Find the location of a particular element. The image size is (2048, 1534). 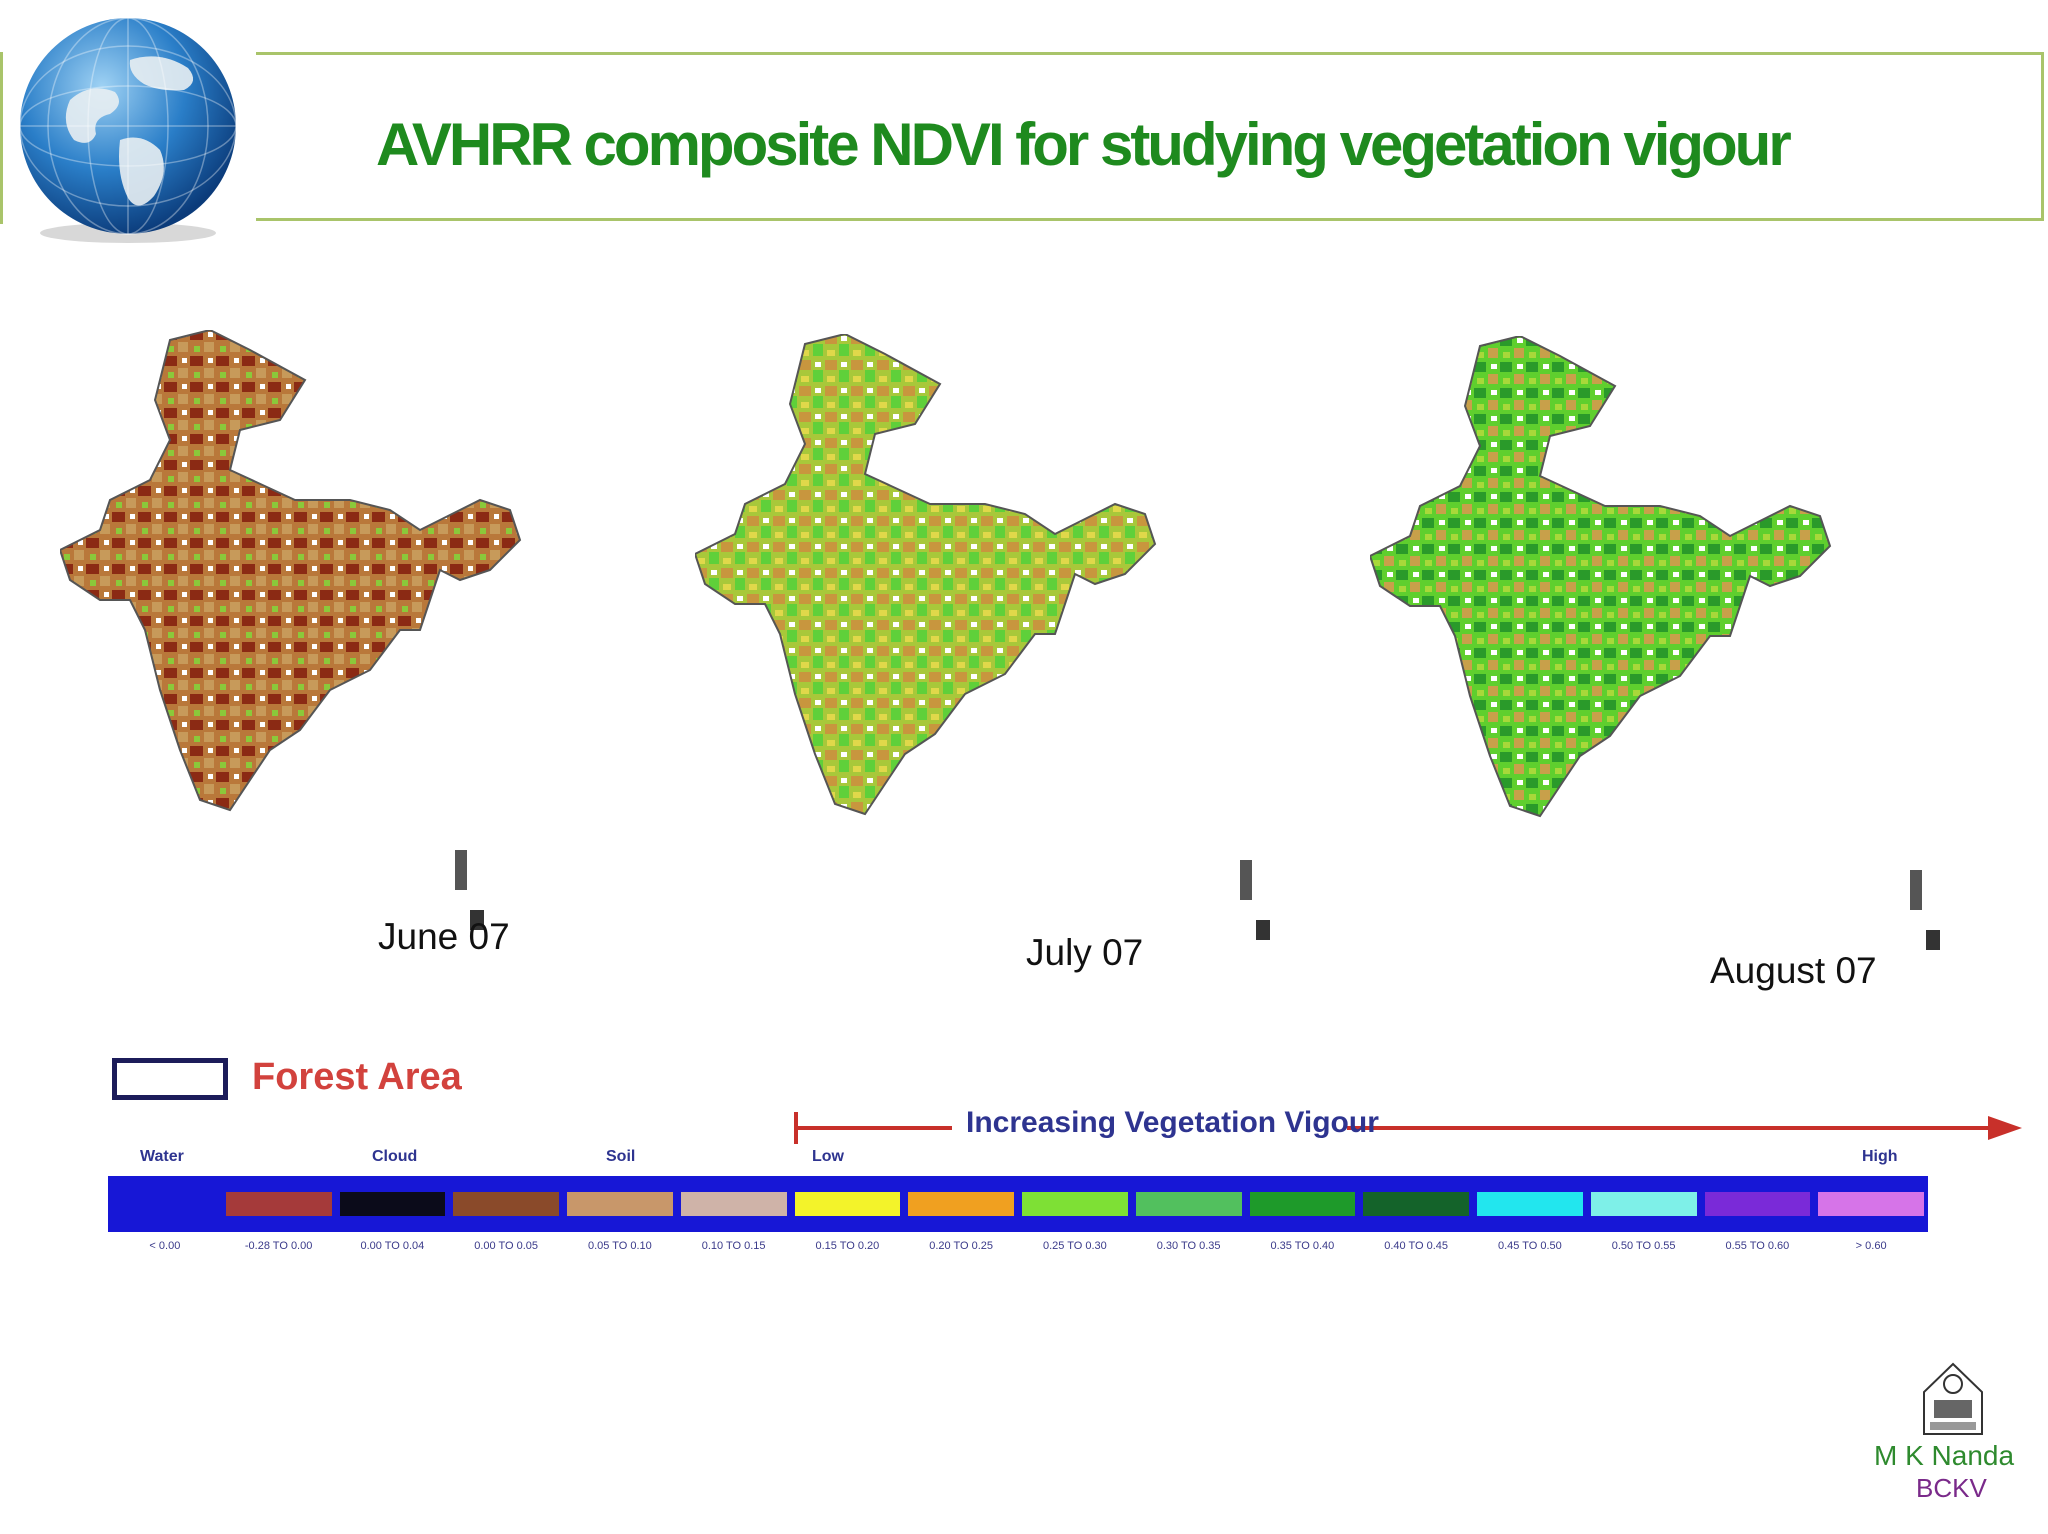

map-july is located at coordinates (982, 637).